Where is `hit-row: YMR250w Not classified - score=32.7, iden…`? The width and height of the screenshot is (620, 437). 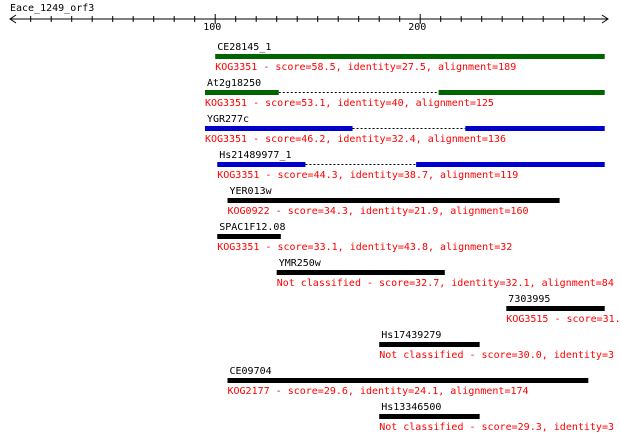 hit-row: YMR250w Not classified - score=32.7, iden… is located at coordinates (445, 273).